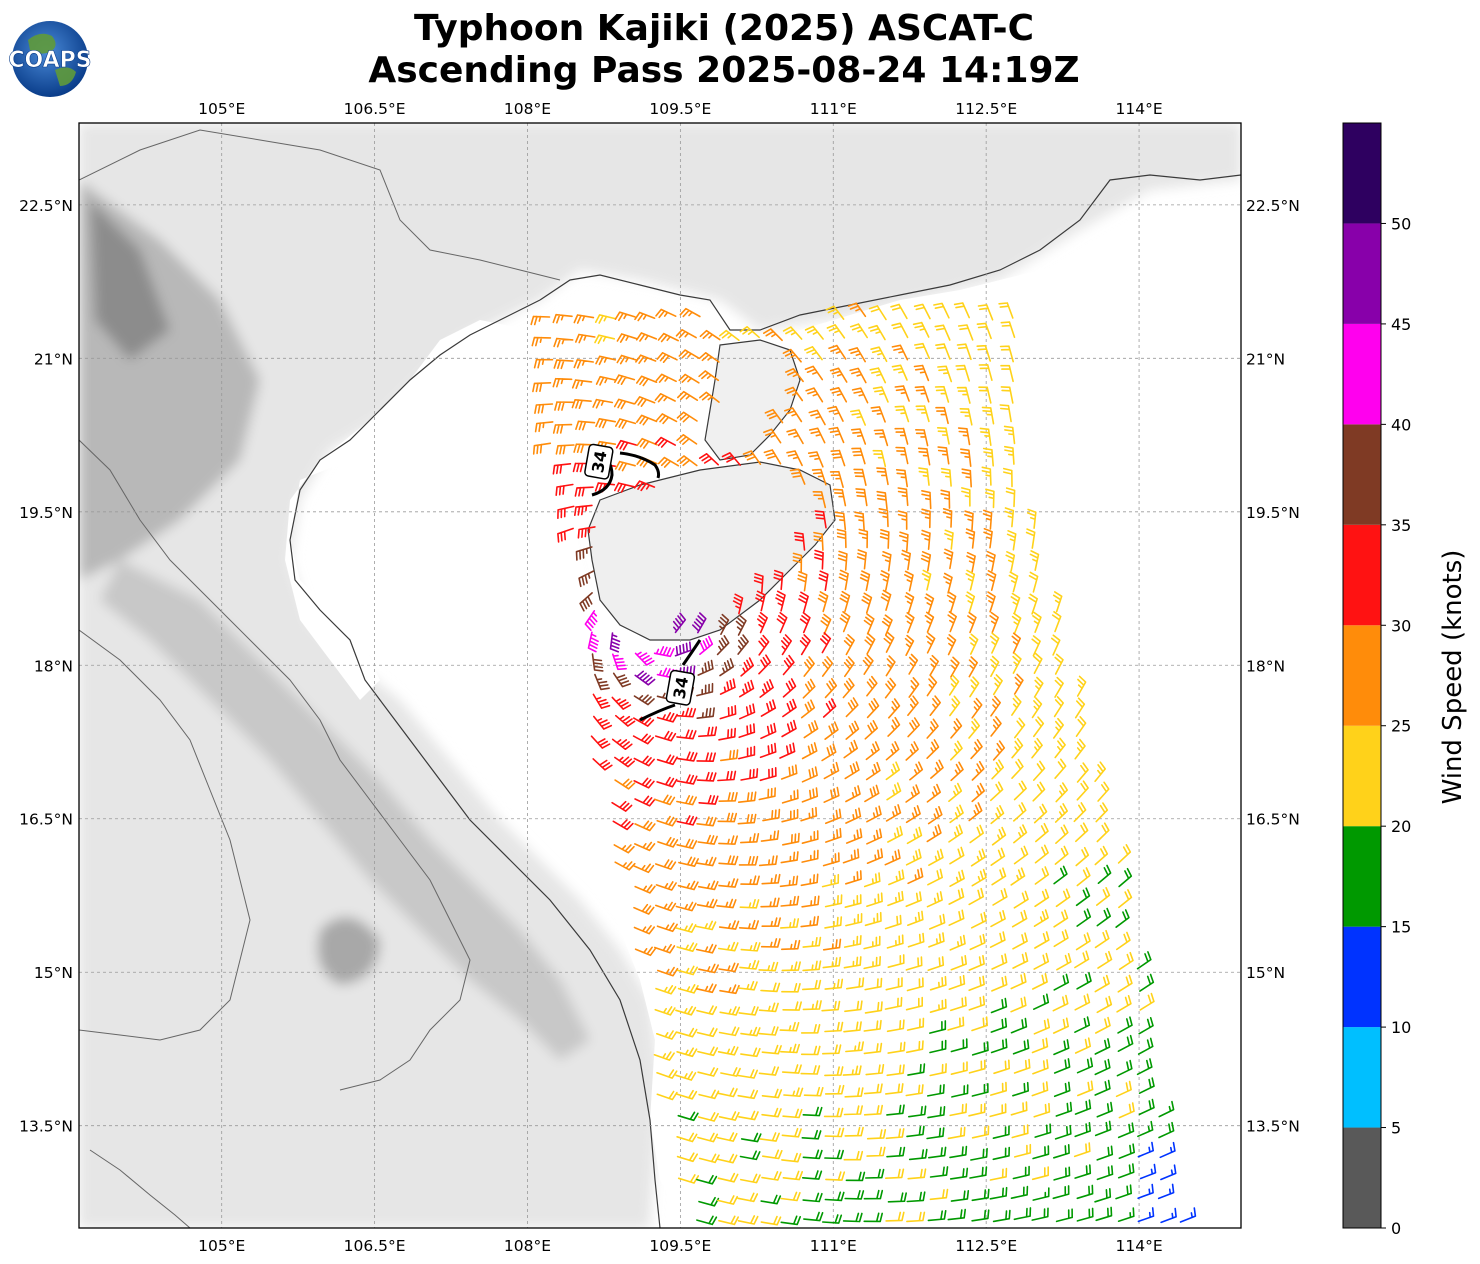 The width and height of the screenshot is (1480, 1264). What do you see at coordinates (1362, 876) in the screenshot?
I see `colorbar-bin` at bounding box center [1362, 876].